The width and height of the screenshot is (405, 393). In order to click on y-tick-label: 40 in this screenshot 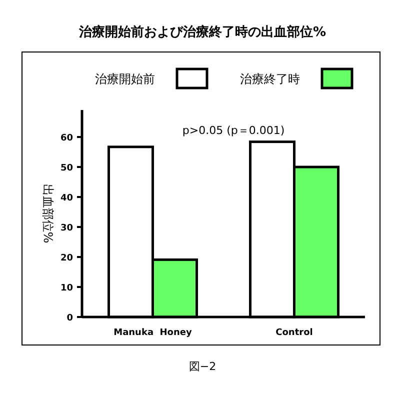, I will do `click(66, 199)`.